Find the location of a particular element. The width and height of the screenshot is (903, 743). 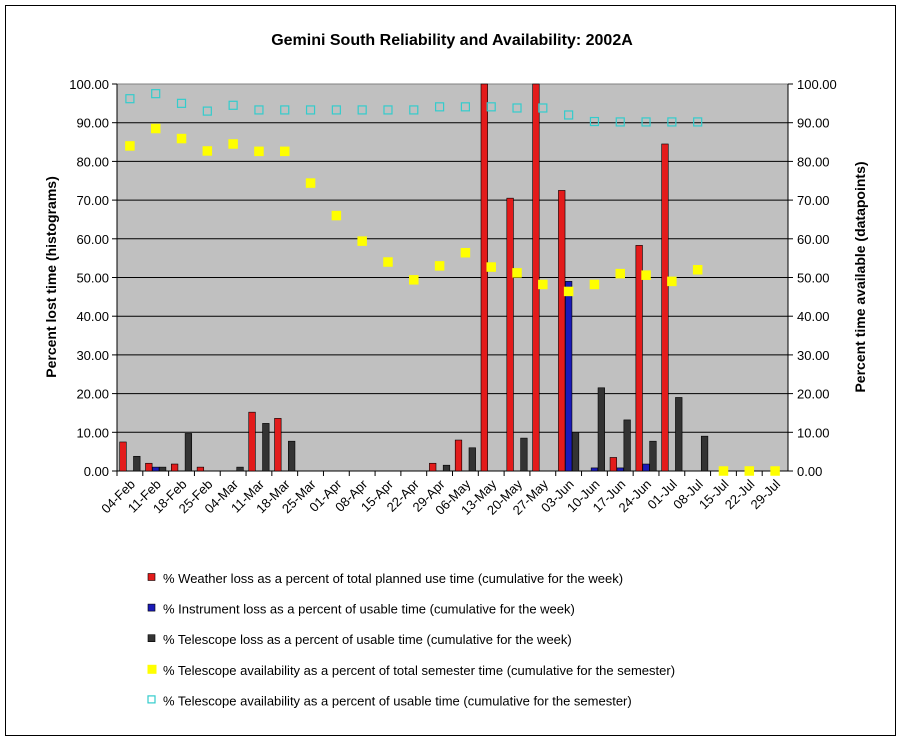

y-right-tick-label: 30.00 is located at coordinates (813, 355).